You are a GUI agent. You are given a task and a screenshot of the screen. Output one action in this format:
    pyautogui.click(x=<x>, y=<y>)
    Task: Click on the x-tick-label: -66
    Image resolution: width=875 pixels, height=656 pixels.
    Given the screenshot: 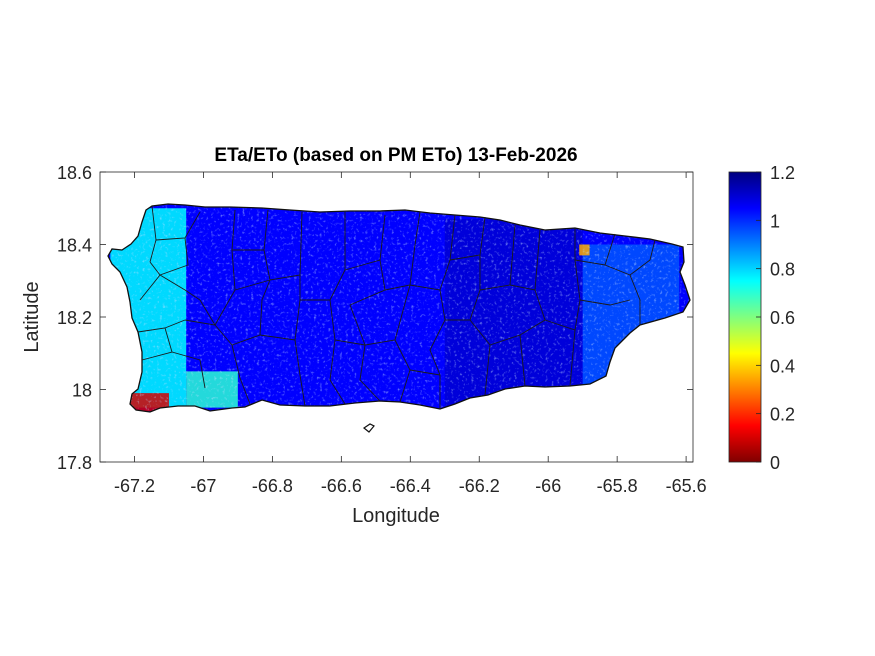 What is the action you would take?
    pyautogui.click(x=548, y=486)
    